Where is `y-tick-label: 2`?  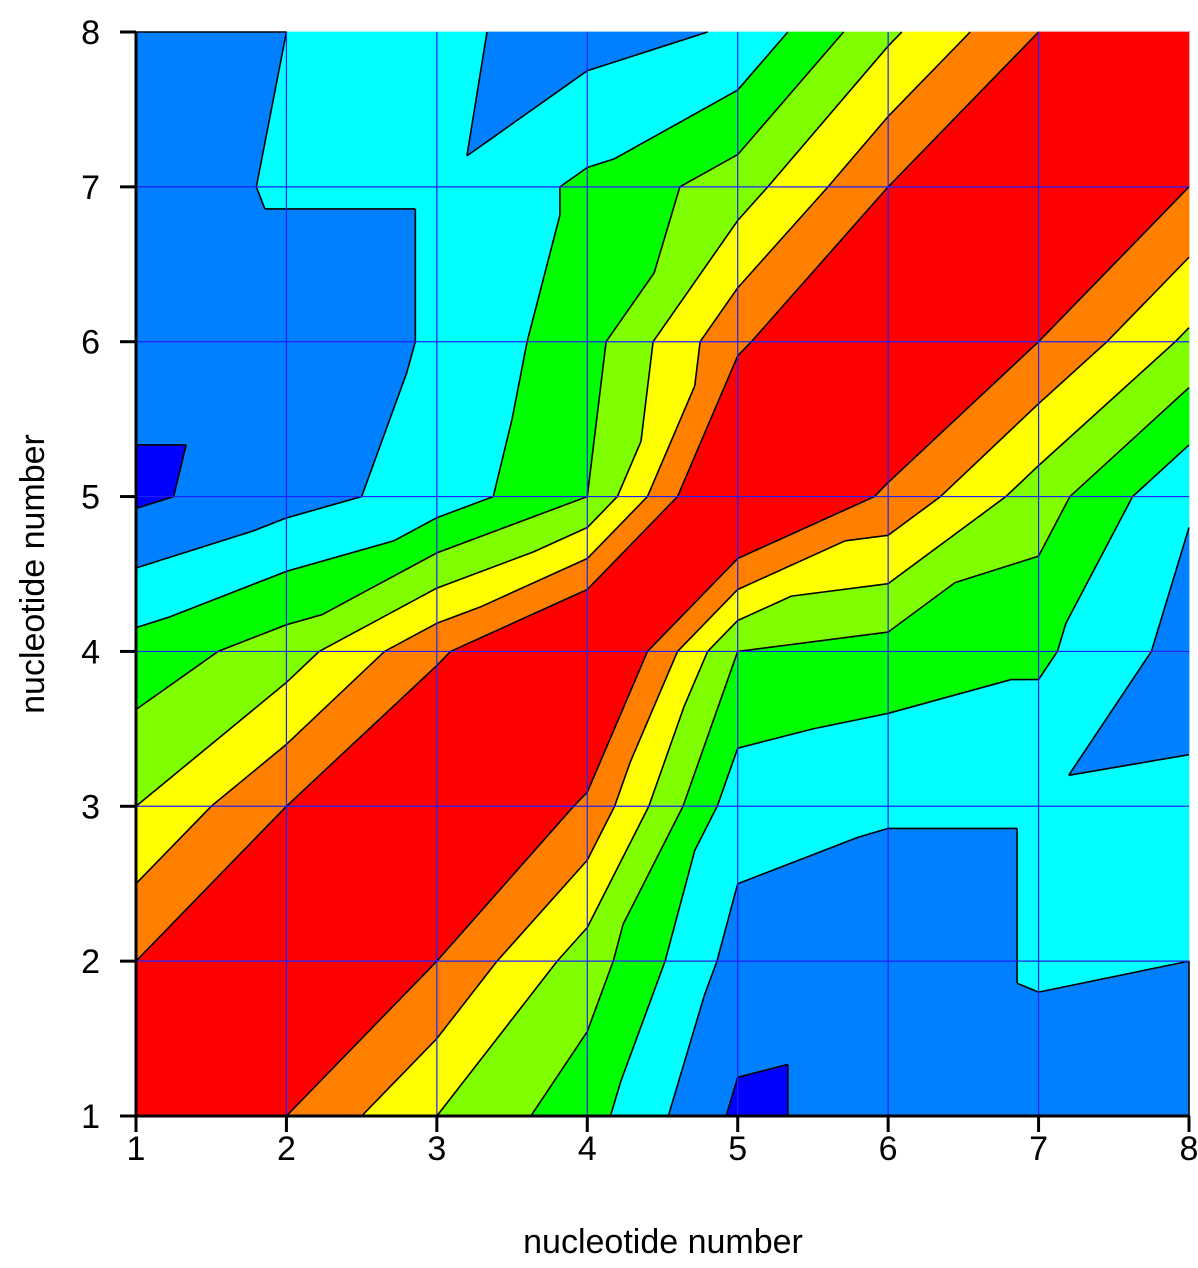 y-tick-label: 2 is located at coordinates (90, 962).